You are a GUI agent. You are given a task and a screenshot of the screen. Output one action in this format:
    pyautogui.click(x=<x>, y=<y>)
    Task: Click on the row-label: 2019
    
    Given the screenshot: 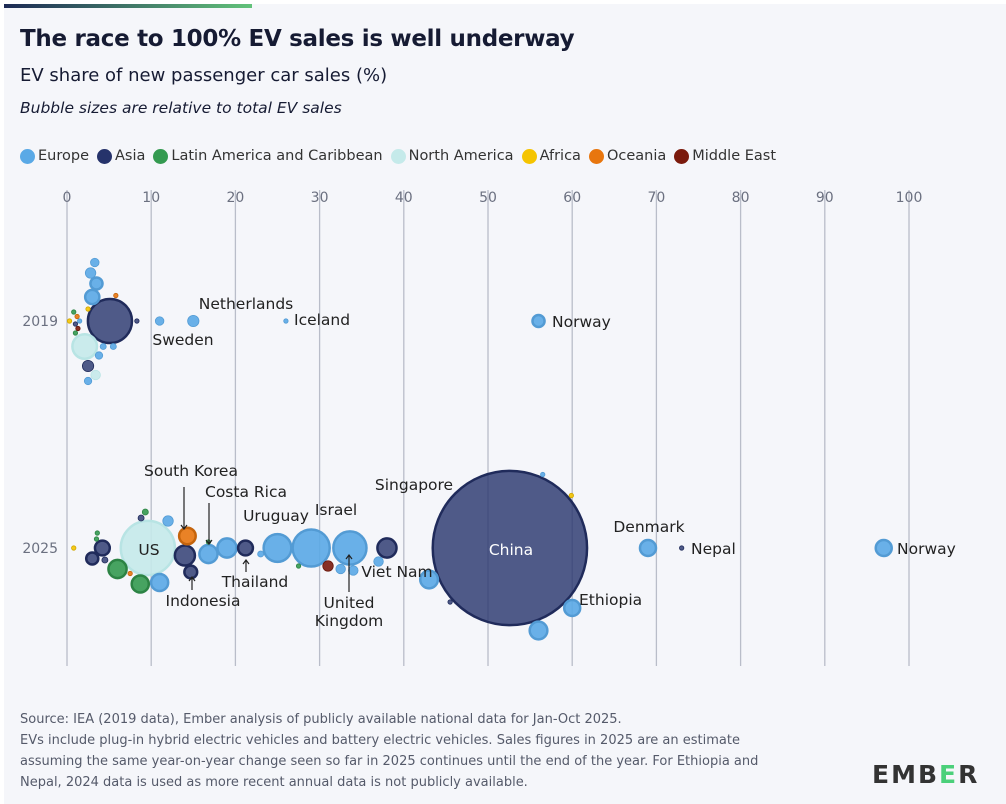 What is the action you would take?
    pyautogui.click(x=40, y=322)
    